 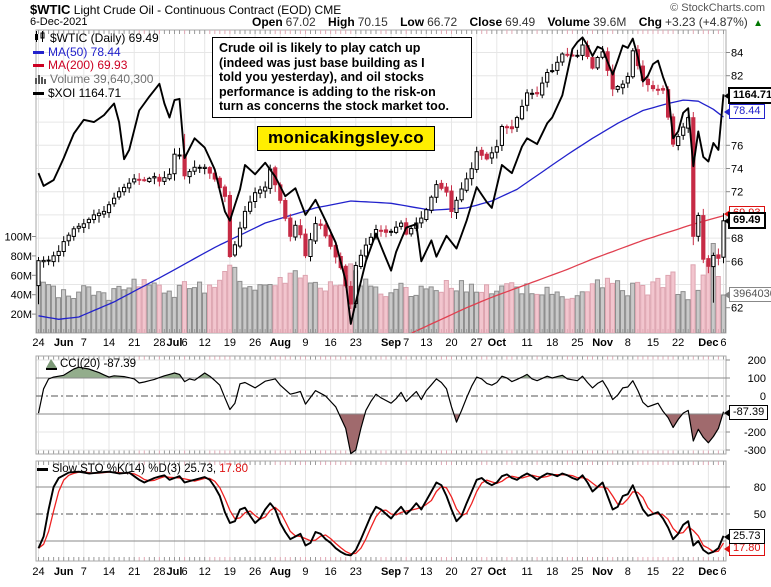 I want to click on svg-text: 100, so click(x=757, y=379).